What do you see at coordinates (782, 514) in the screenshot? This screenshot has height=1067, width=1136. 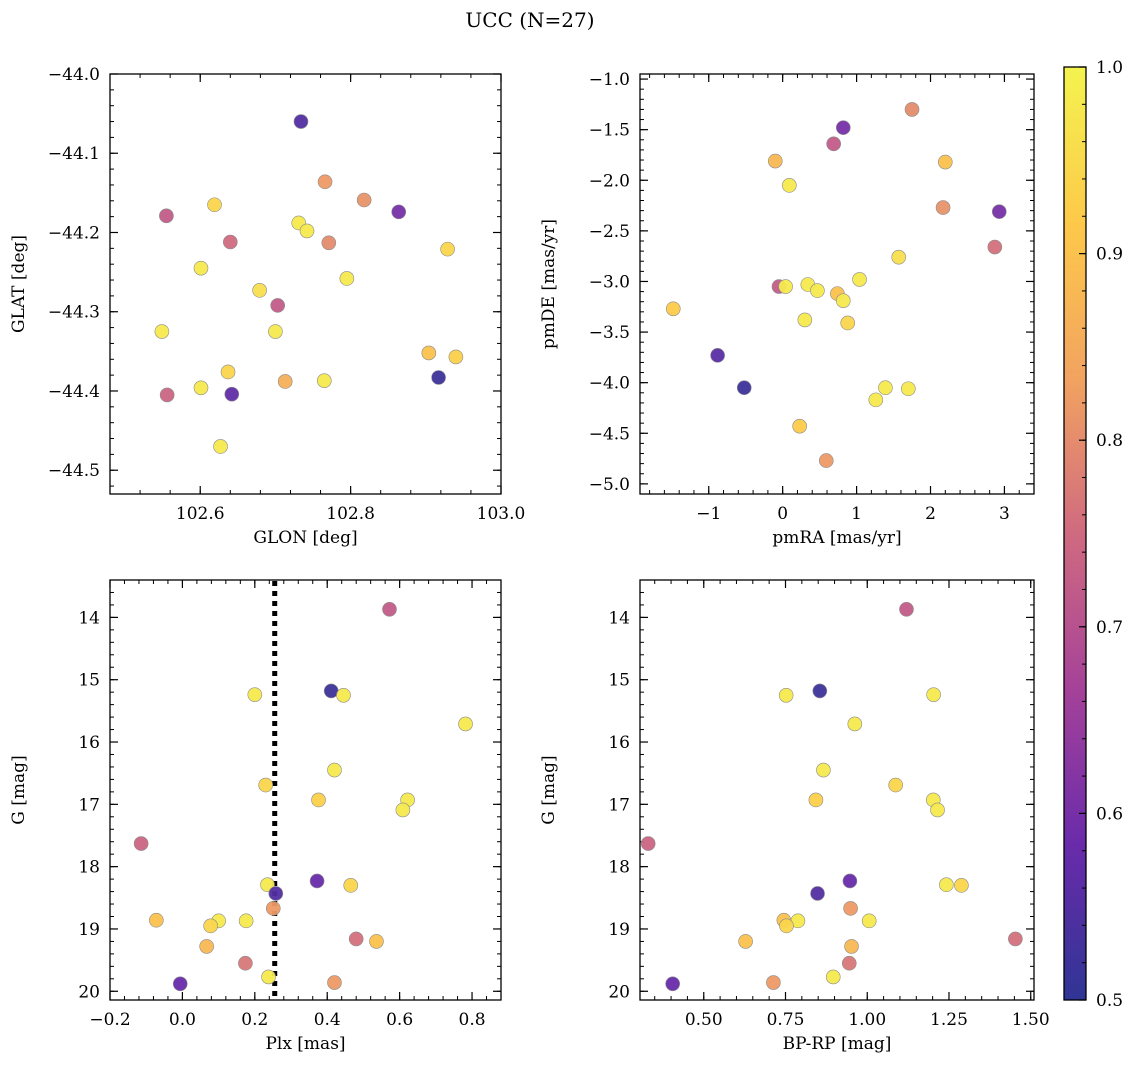 I see `x-tick-label: 0` at bounding box center [782, 514].